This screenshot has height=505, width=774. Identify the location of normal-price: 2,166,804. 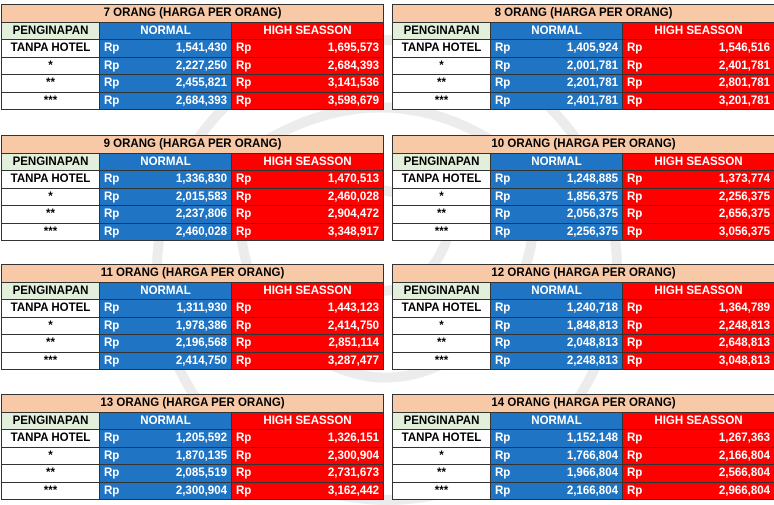
(579, 490).